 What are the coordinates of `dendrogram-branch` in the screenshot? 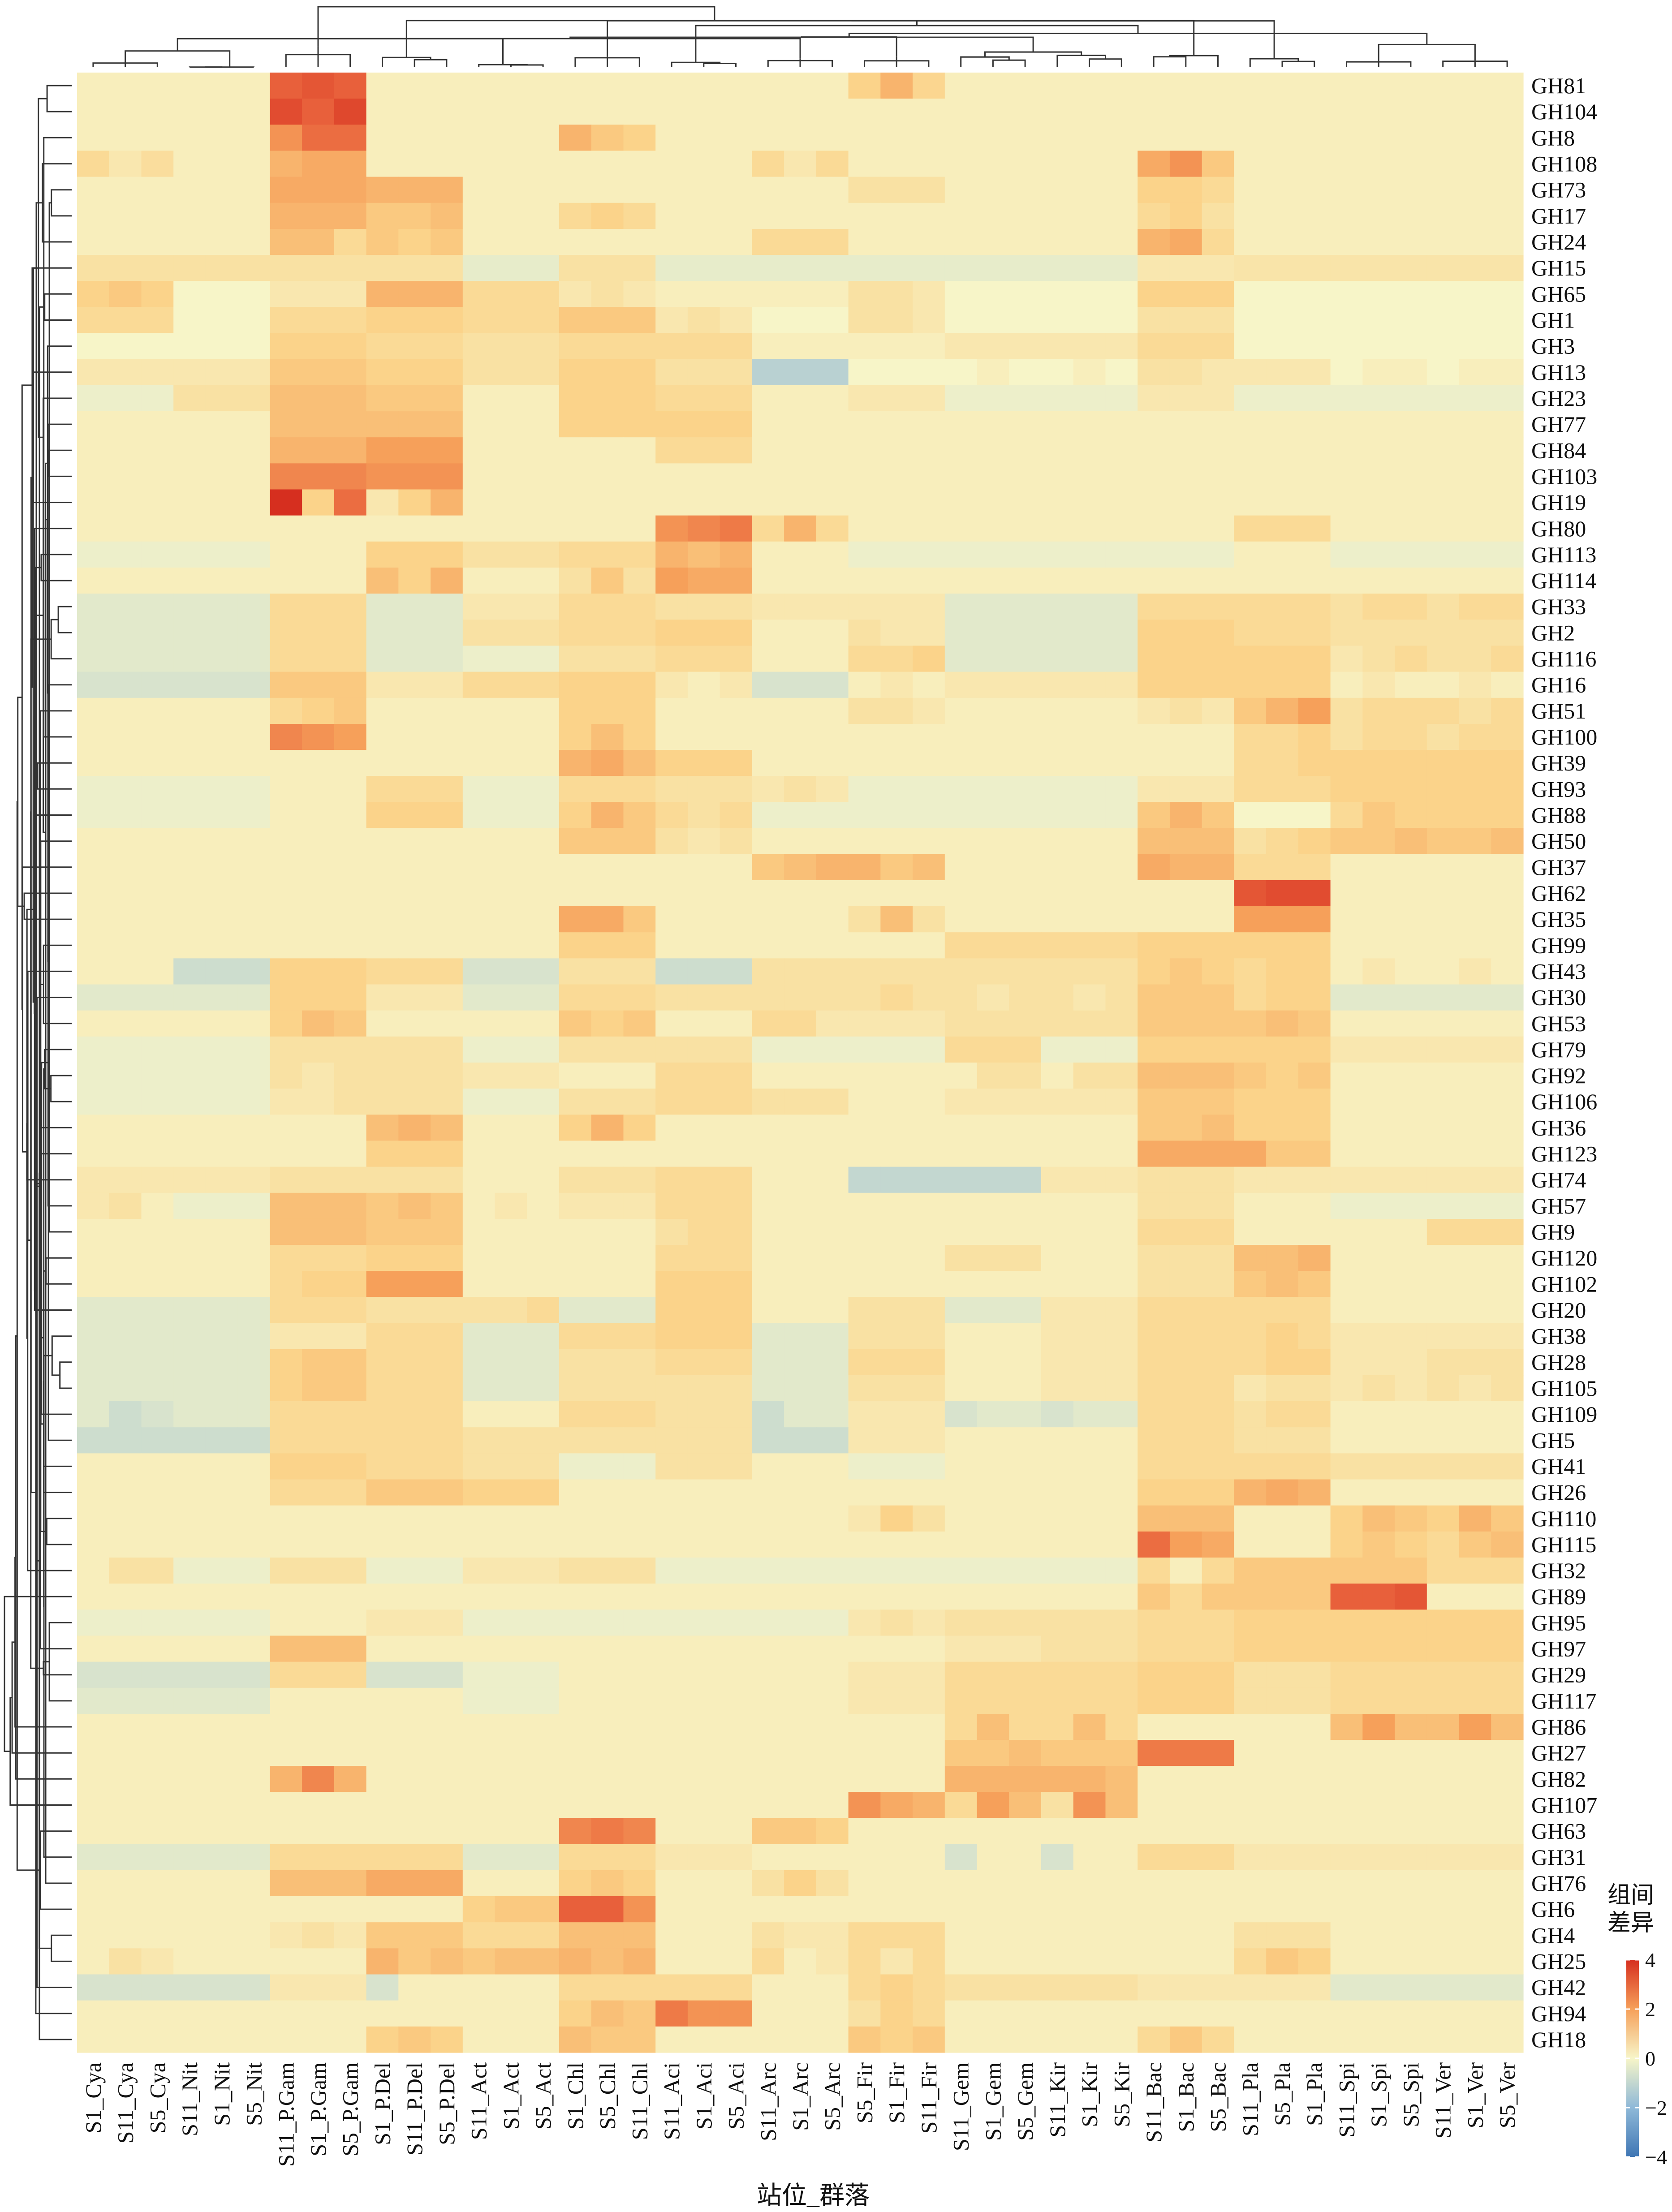 It's located at (503, 65).